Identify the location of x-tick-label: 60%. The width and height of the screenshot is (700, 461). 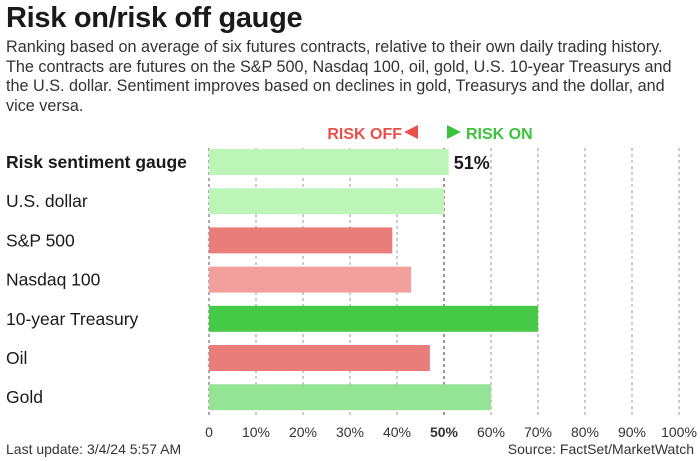
(491, 432).